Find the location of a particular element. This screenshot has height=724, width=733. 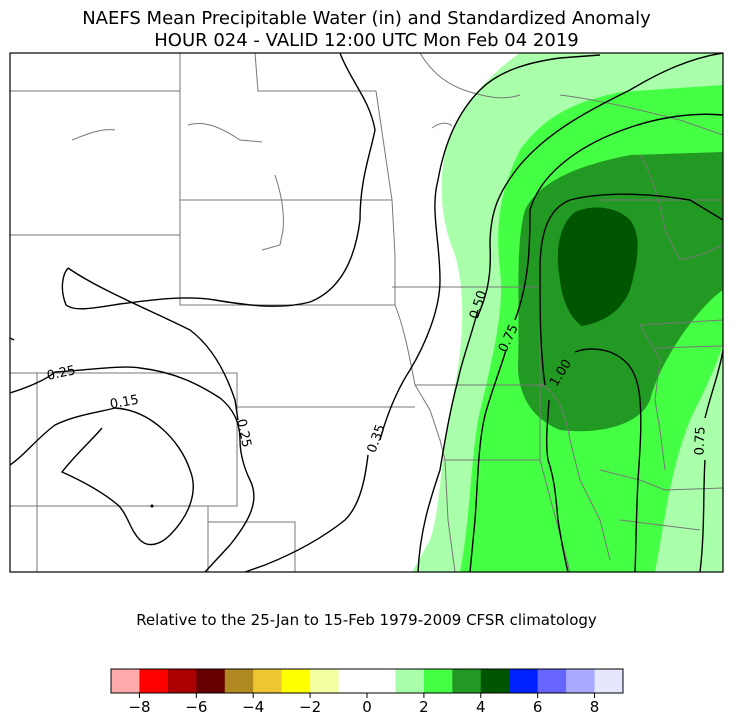

colorbar-tick-label: 8 is located at coordinates (595, 707).